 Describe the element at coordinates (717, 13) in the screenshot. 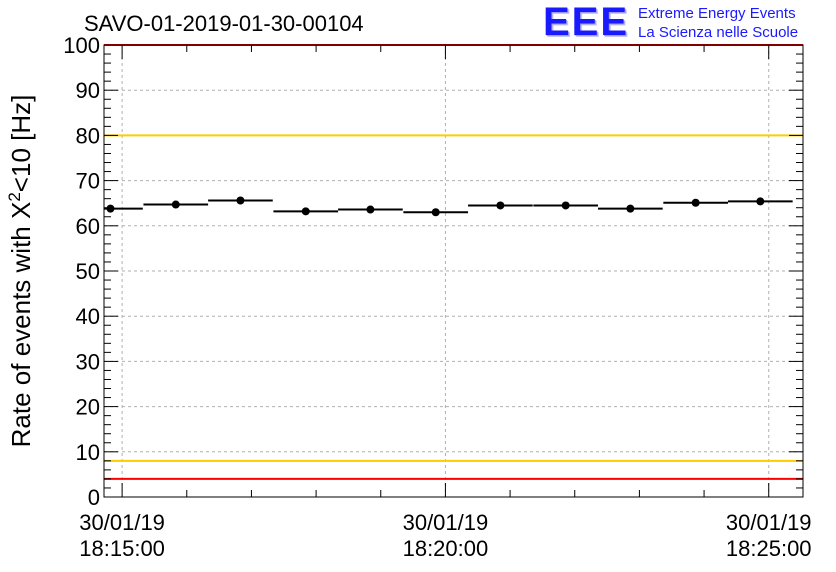

I see `logo-text-line1: Extreme Energy Events` at that location.